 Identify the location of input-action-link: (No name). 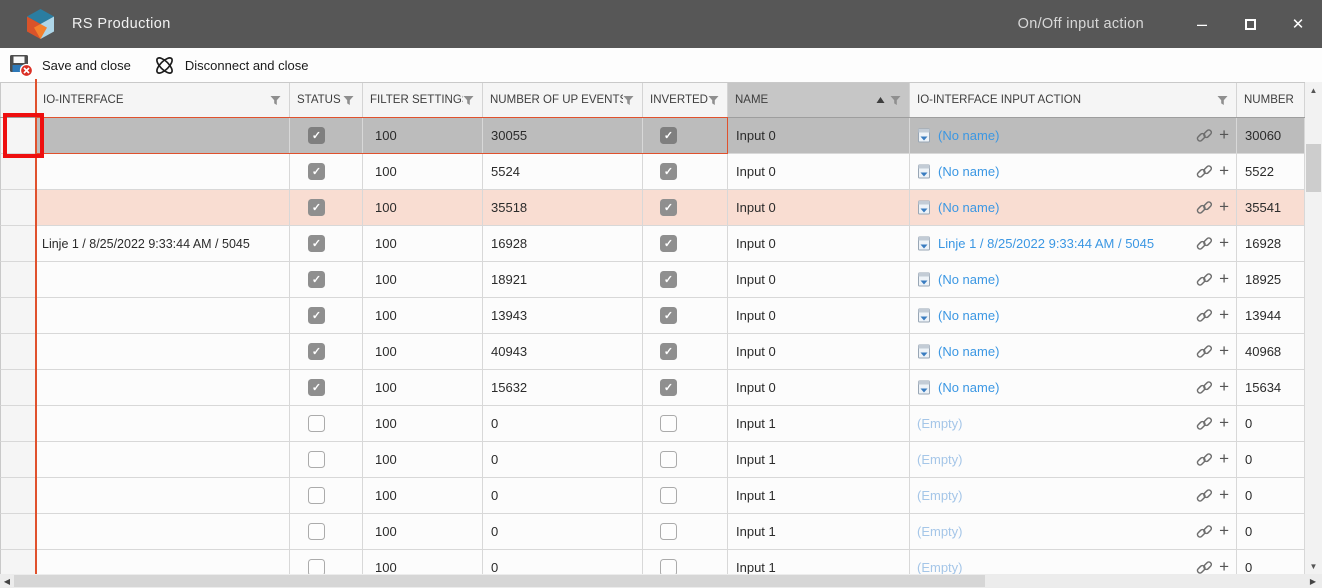
(969, 135).